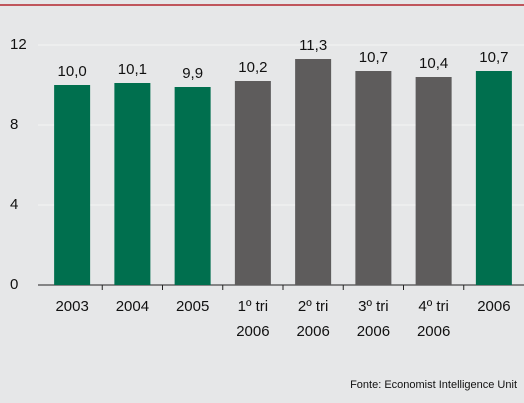 The height and width of the screenshot is (403, 524). What do you see at coordinates (373, 319) in the screenshot?
I see `x-tick-label: 3º tri 2006` at bounding box center [373, 319].